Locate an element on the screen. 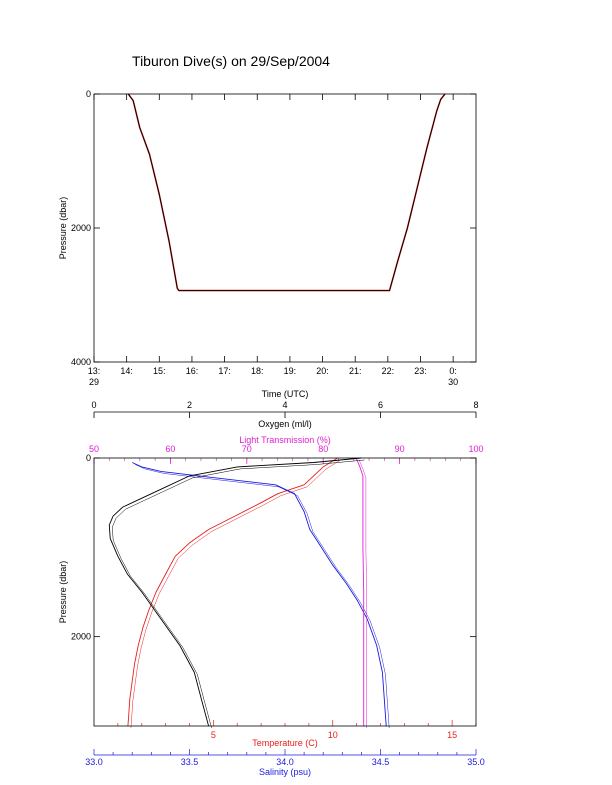 Image resolution: width=612 pixels, height=785 pixels. dive-y-tick-label: 4000 is located at coordinates (81, 362).